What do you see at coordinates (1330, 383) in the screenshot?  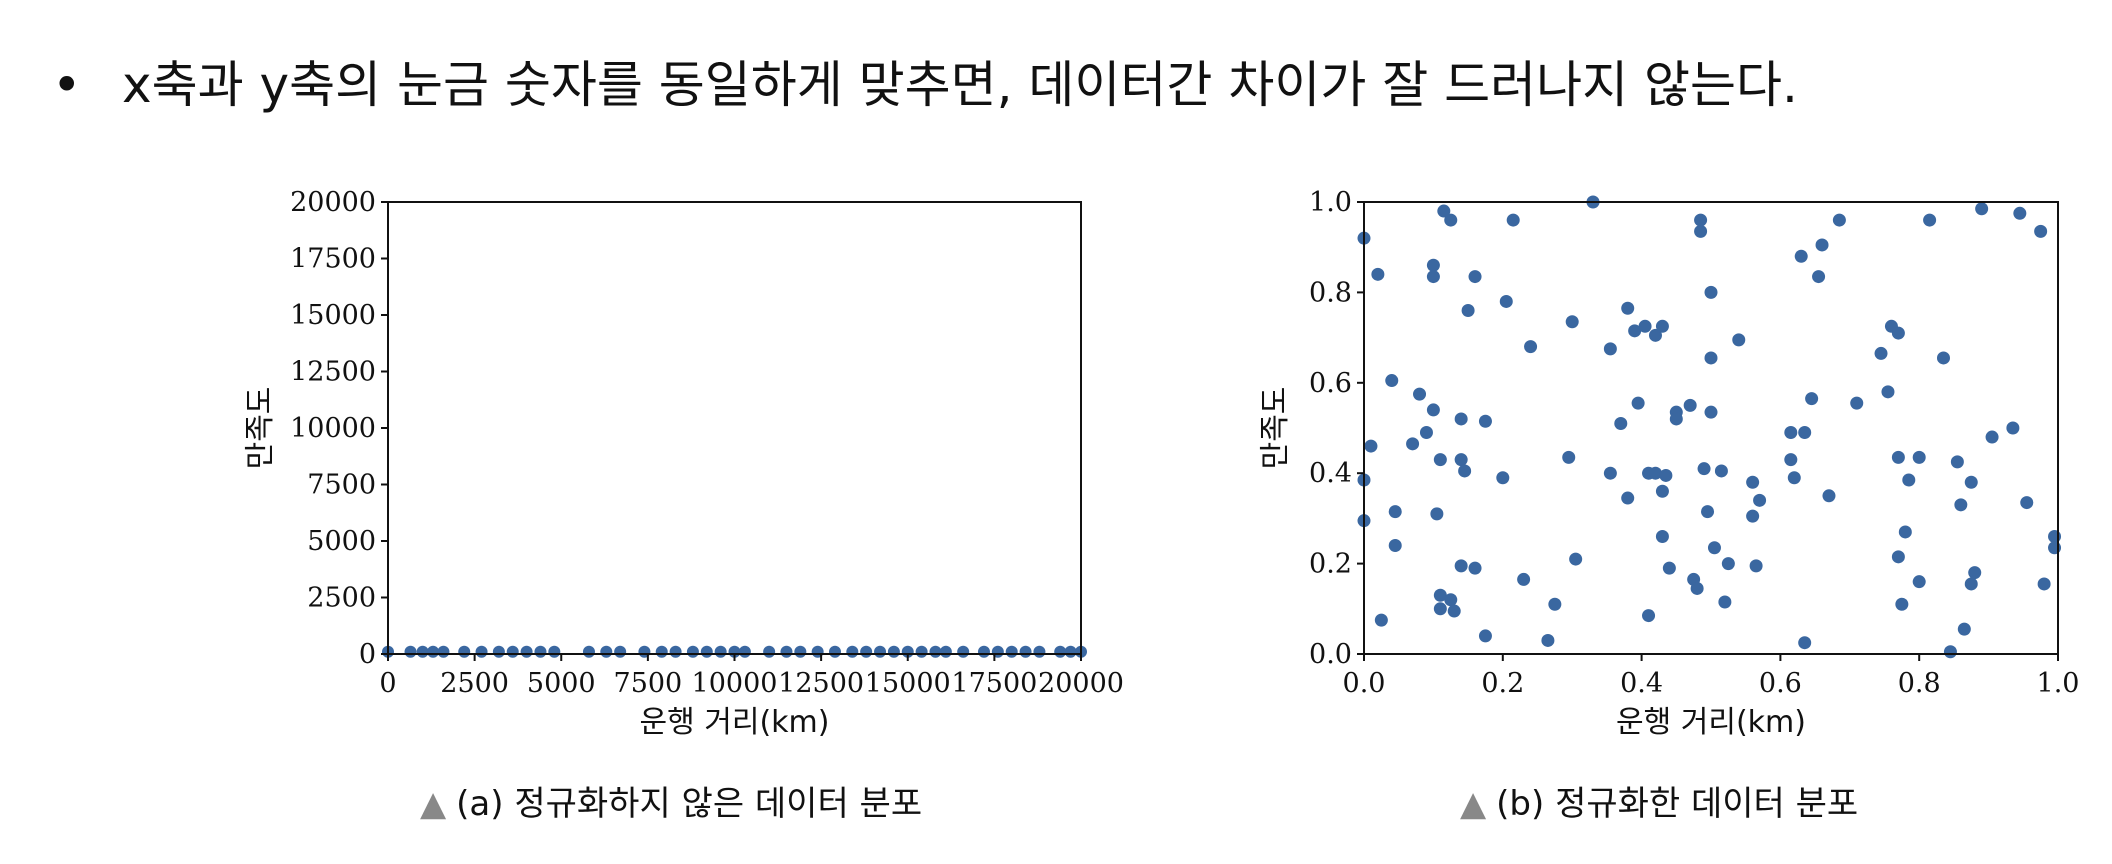 I see `y-tick-label: 0.6` at bounding box center [1330, 383].